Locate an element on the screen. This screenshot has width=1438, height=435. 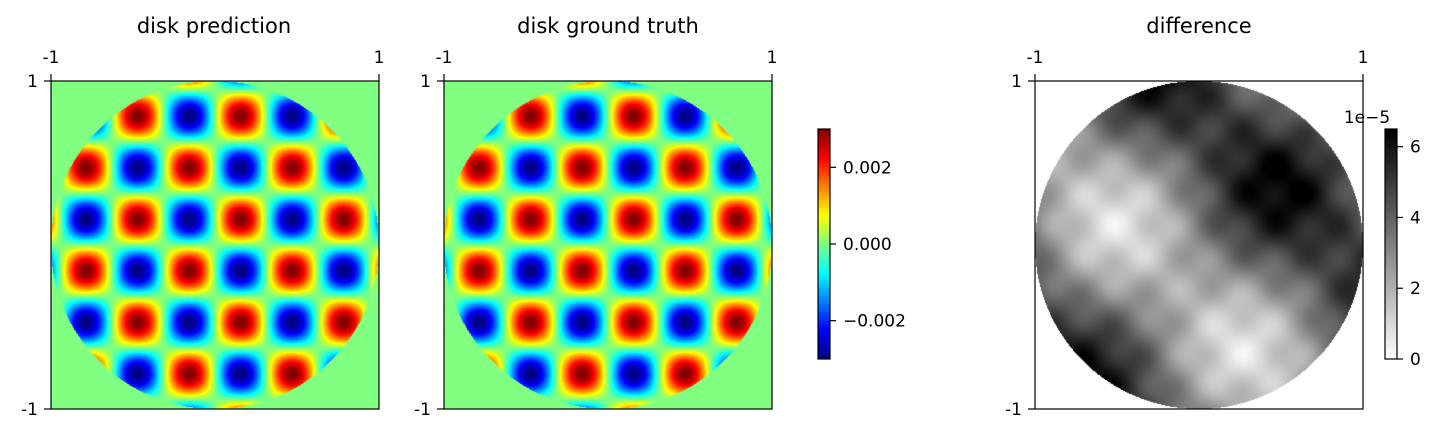
colorbar-frame is located at coordinates (1391, 244).